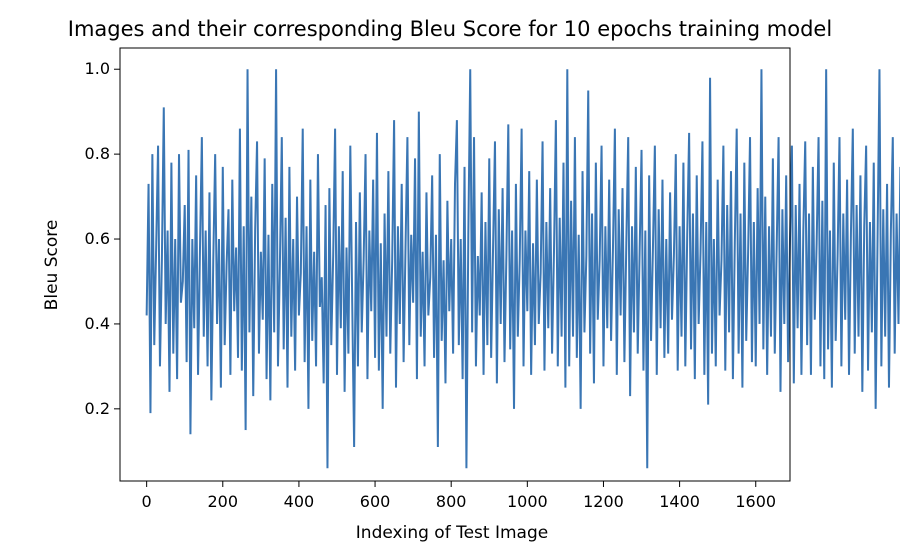 The image size is (900, 554). What do you see at coordinates (147, 501) in the screenshot?
I see `x-tick-label: 0` at bounding box center [147, 501].